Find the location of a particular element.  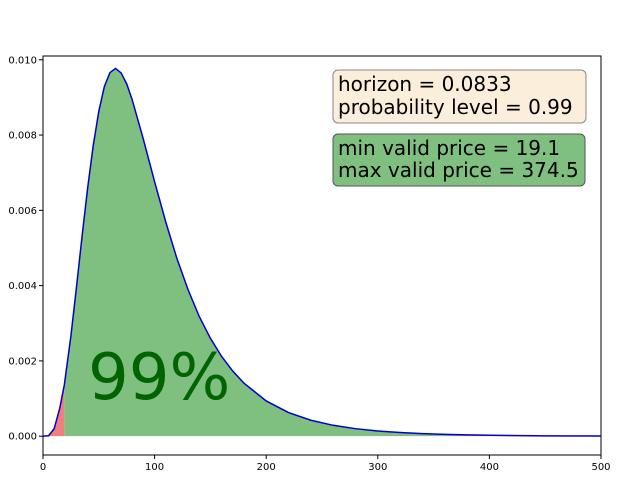

x-tick-label: 400 is located at coordinates (489, 467).